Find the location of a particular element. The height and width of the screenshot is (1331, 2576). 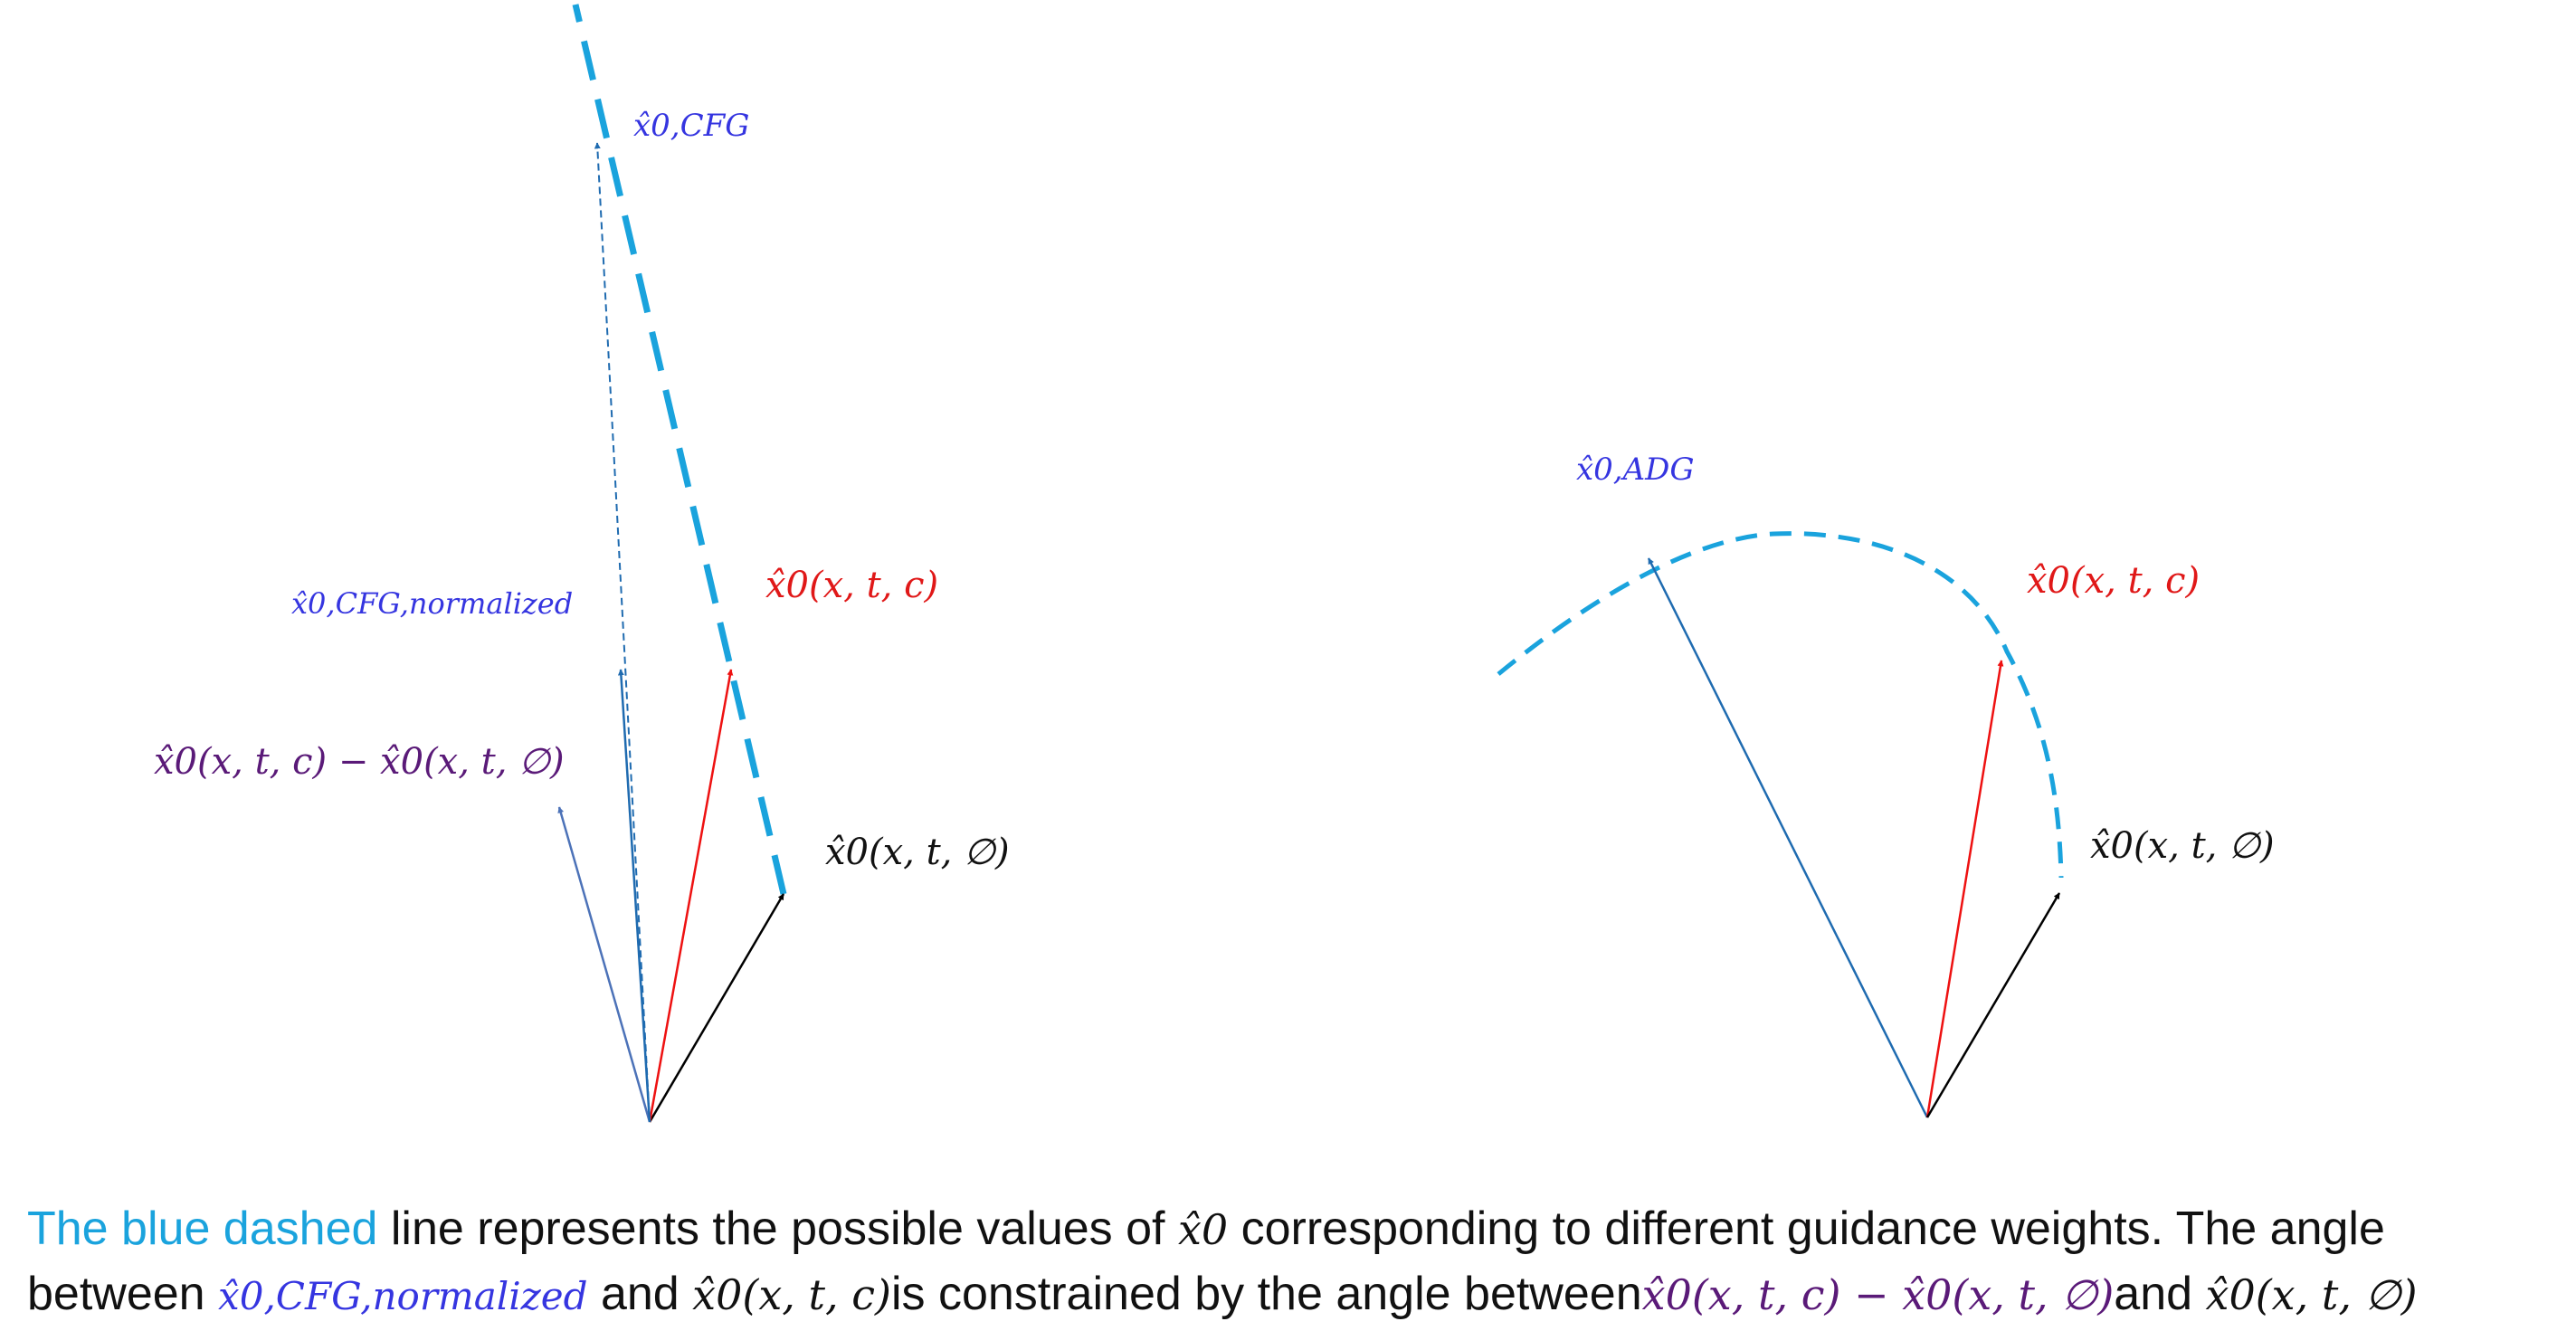

label-conditional: x̂0(x, t, c) is located at coordinates (851, 585).